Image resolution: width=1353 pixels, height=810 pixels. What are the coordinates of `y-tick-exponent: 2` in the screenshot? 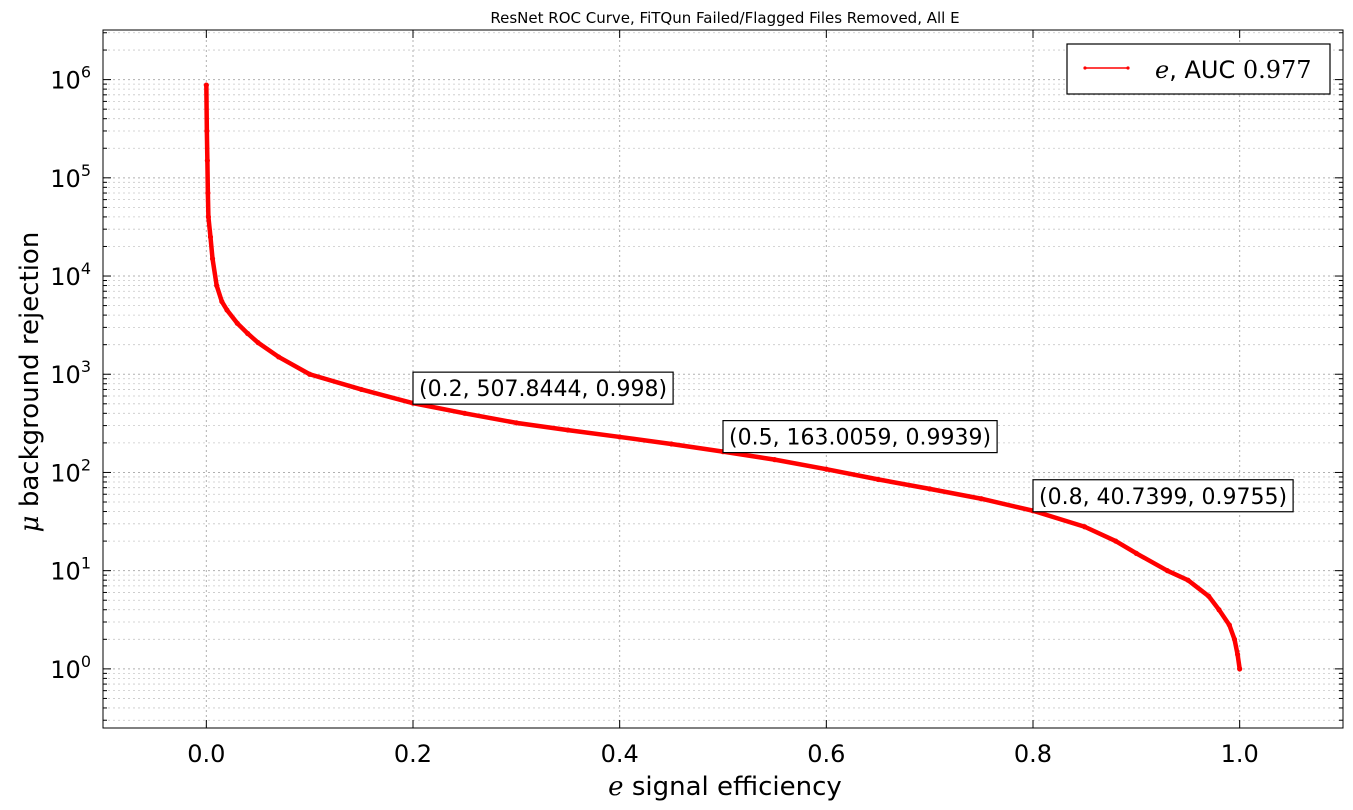 It's located at (86, 464).